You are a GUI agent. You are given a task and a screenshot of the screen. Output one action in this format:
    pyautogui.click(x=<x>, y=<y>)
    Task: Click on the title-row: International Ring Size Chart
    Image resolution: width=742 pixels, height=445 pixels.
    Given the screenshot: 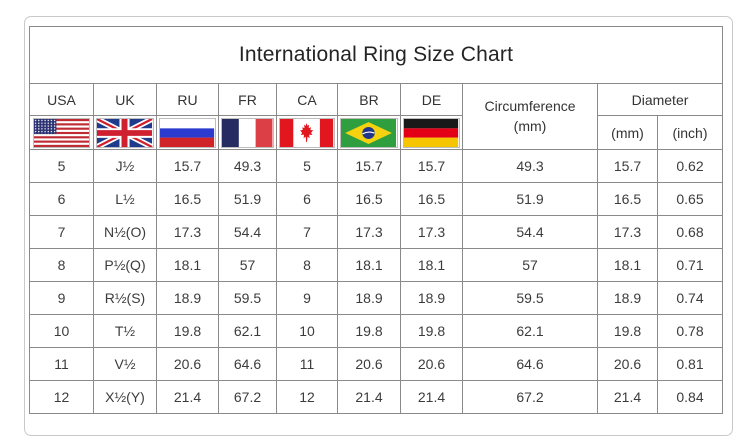 What is the action you would take?
    pyautogui.click(x=376, y=55)
    